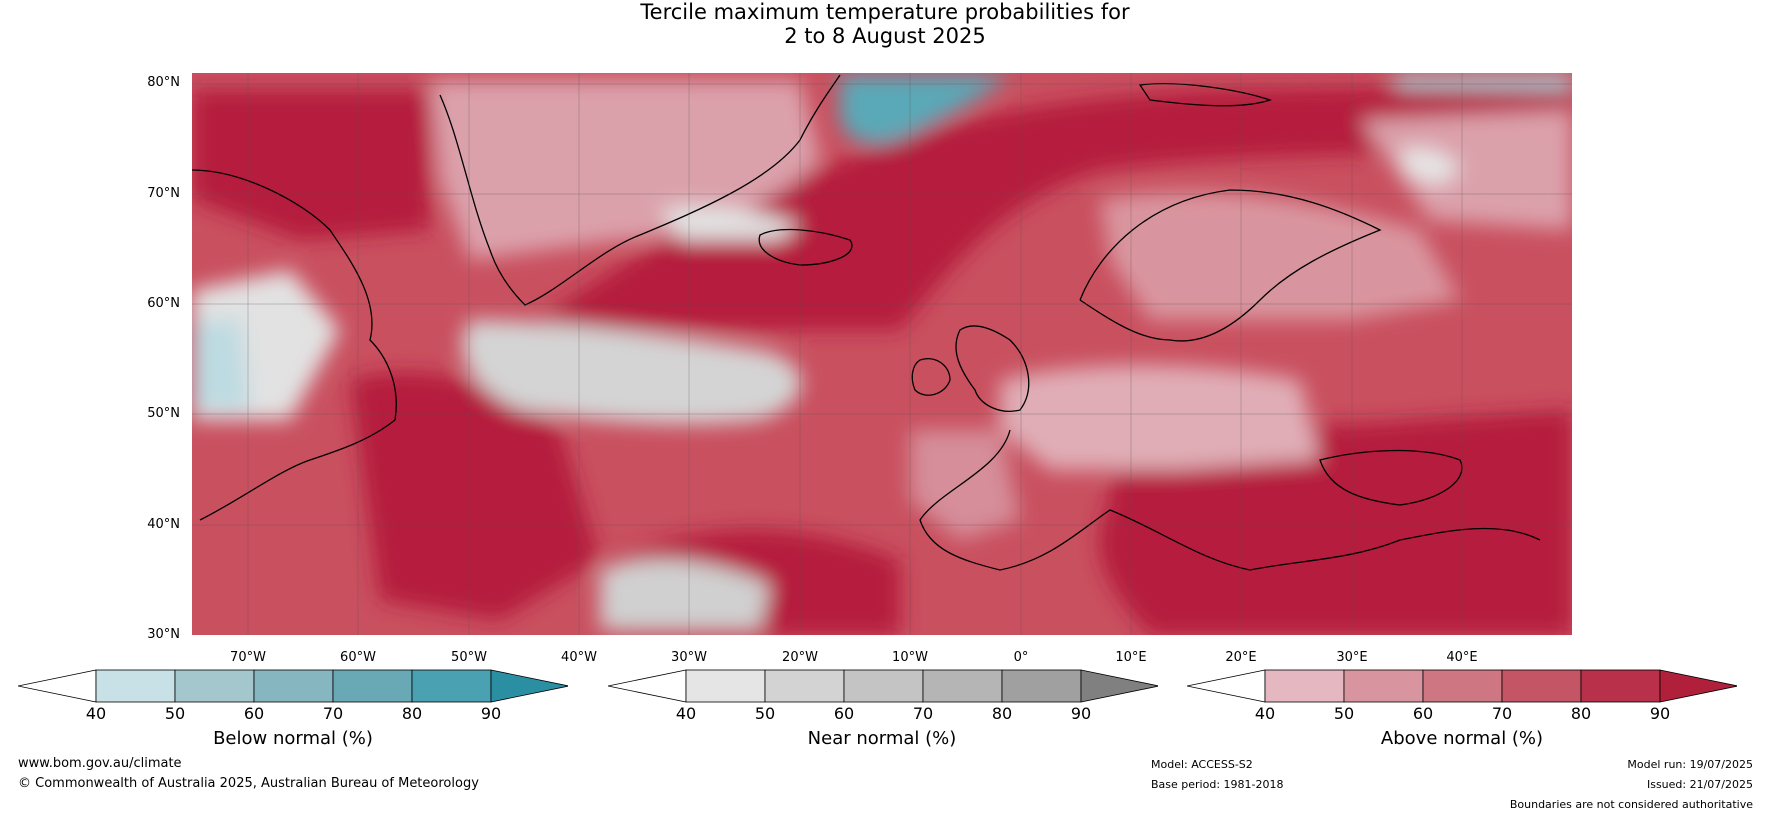  I want to click on near-tick-60: 60, so click(844, 713).